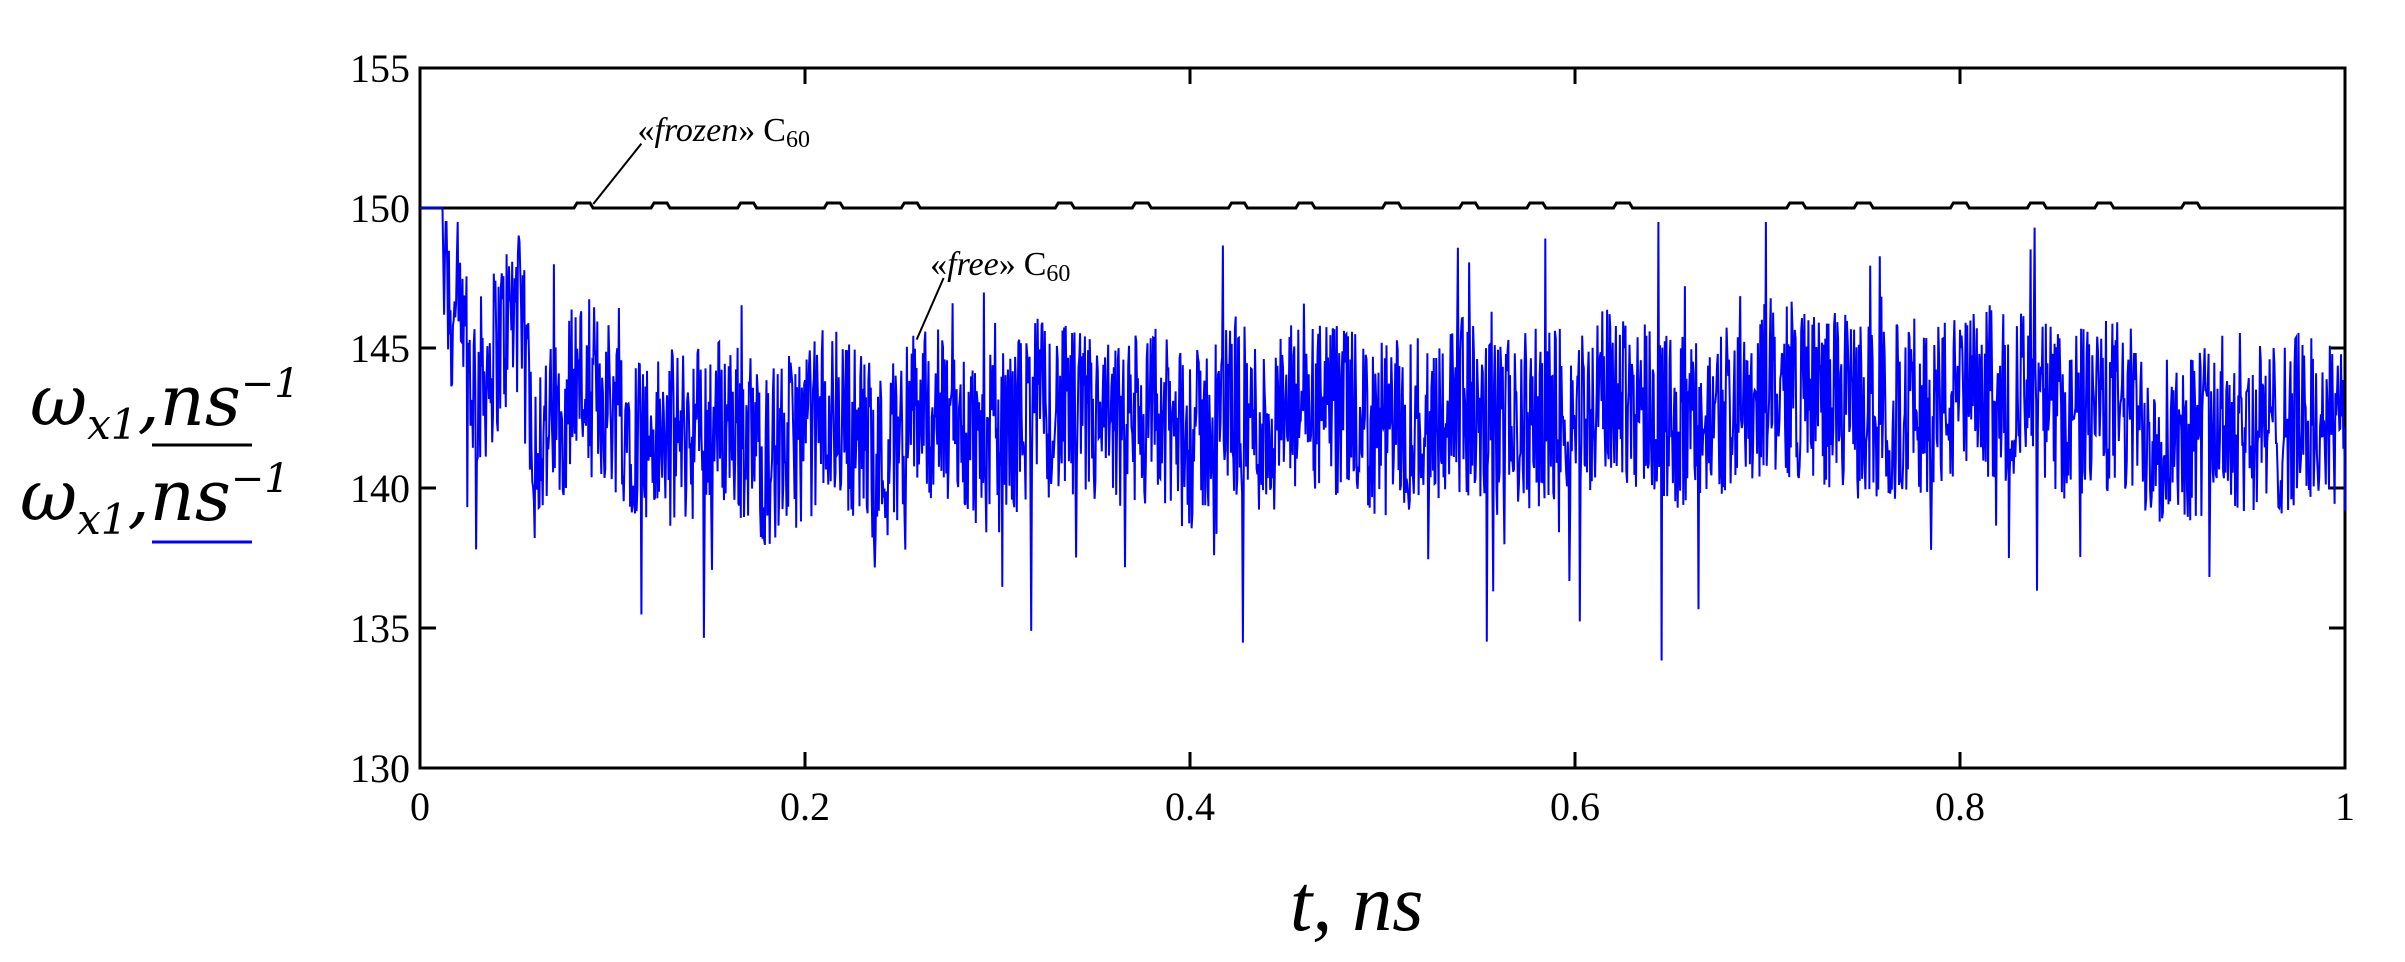  I want to click on x-tick-label: 0.6, so click(1575, 806).